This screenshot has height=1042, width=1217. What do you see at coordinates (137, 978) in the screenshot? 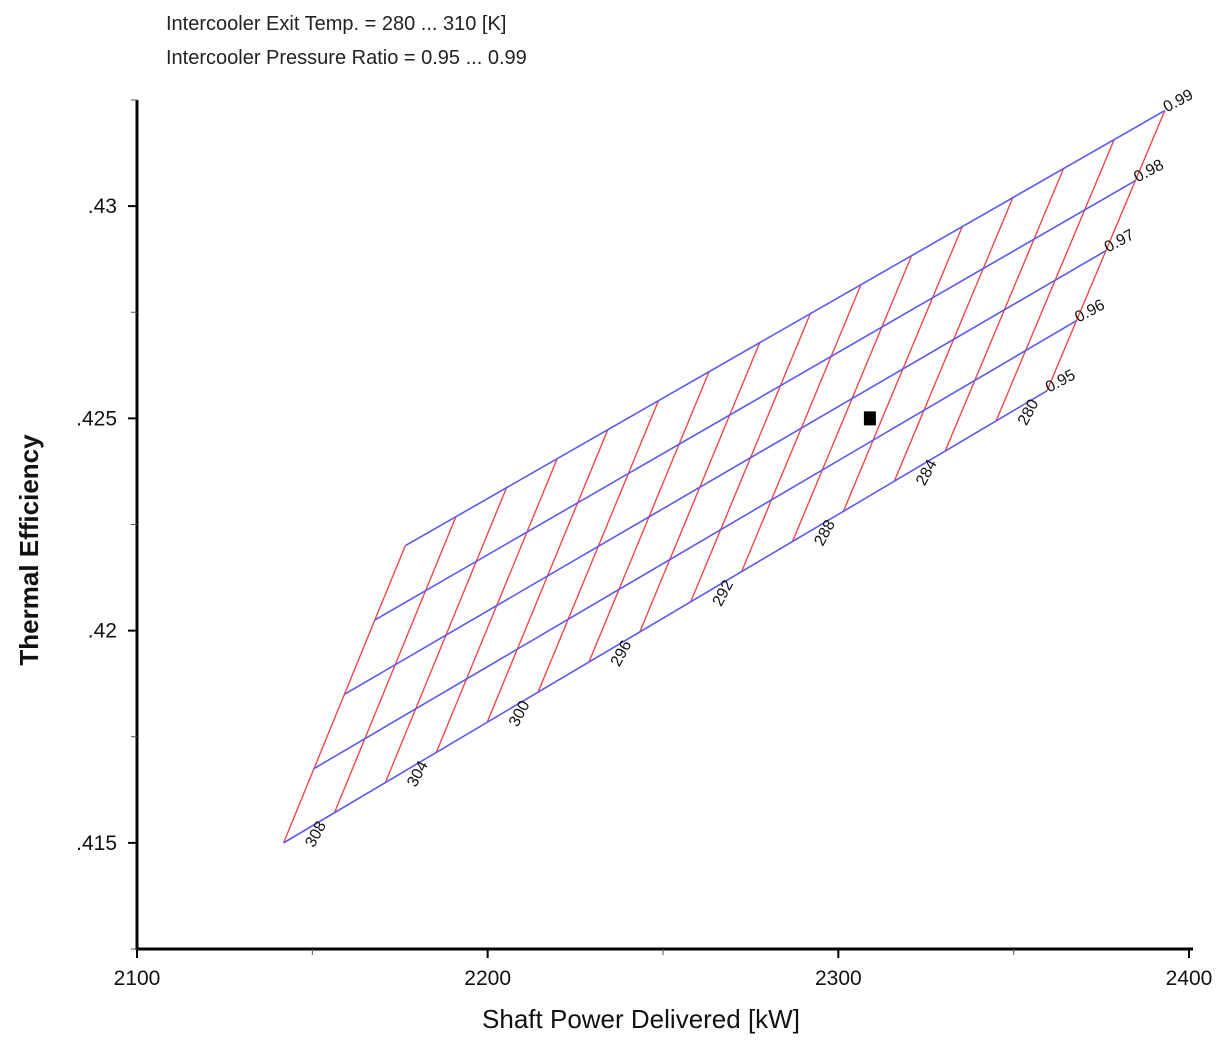
I see `x-tick-label: 2100` at bounding box center [137, 978].